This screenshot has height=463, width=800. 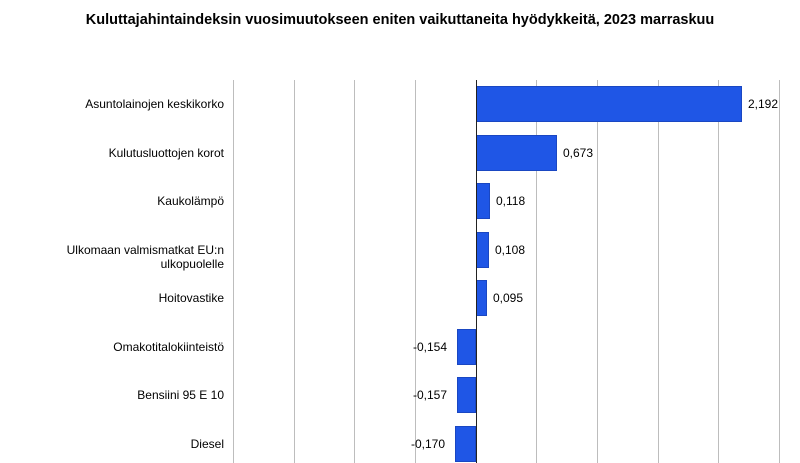 What do you see at coordinates (476, 271) in the screenshot?
I see `zero-axis-line` at bounding box center [476, 271].